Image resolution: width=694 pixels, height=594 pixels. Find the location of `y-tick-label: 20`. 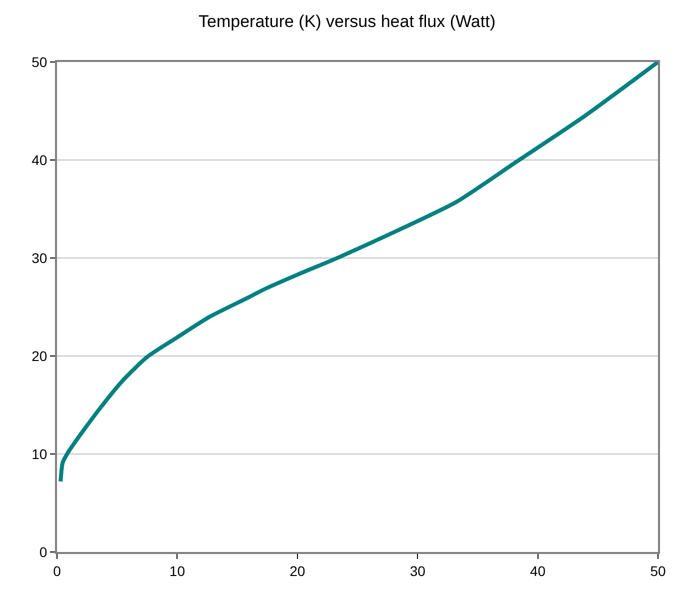

y-tick-label: 20 is located at coordinates (40, 356).